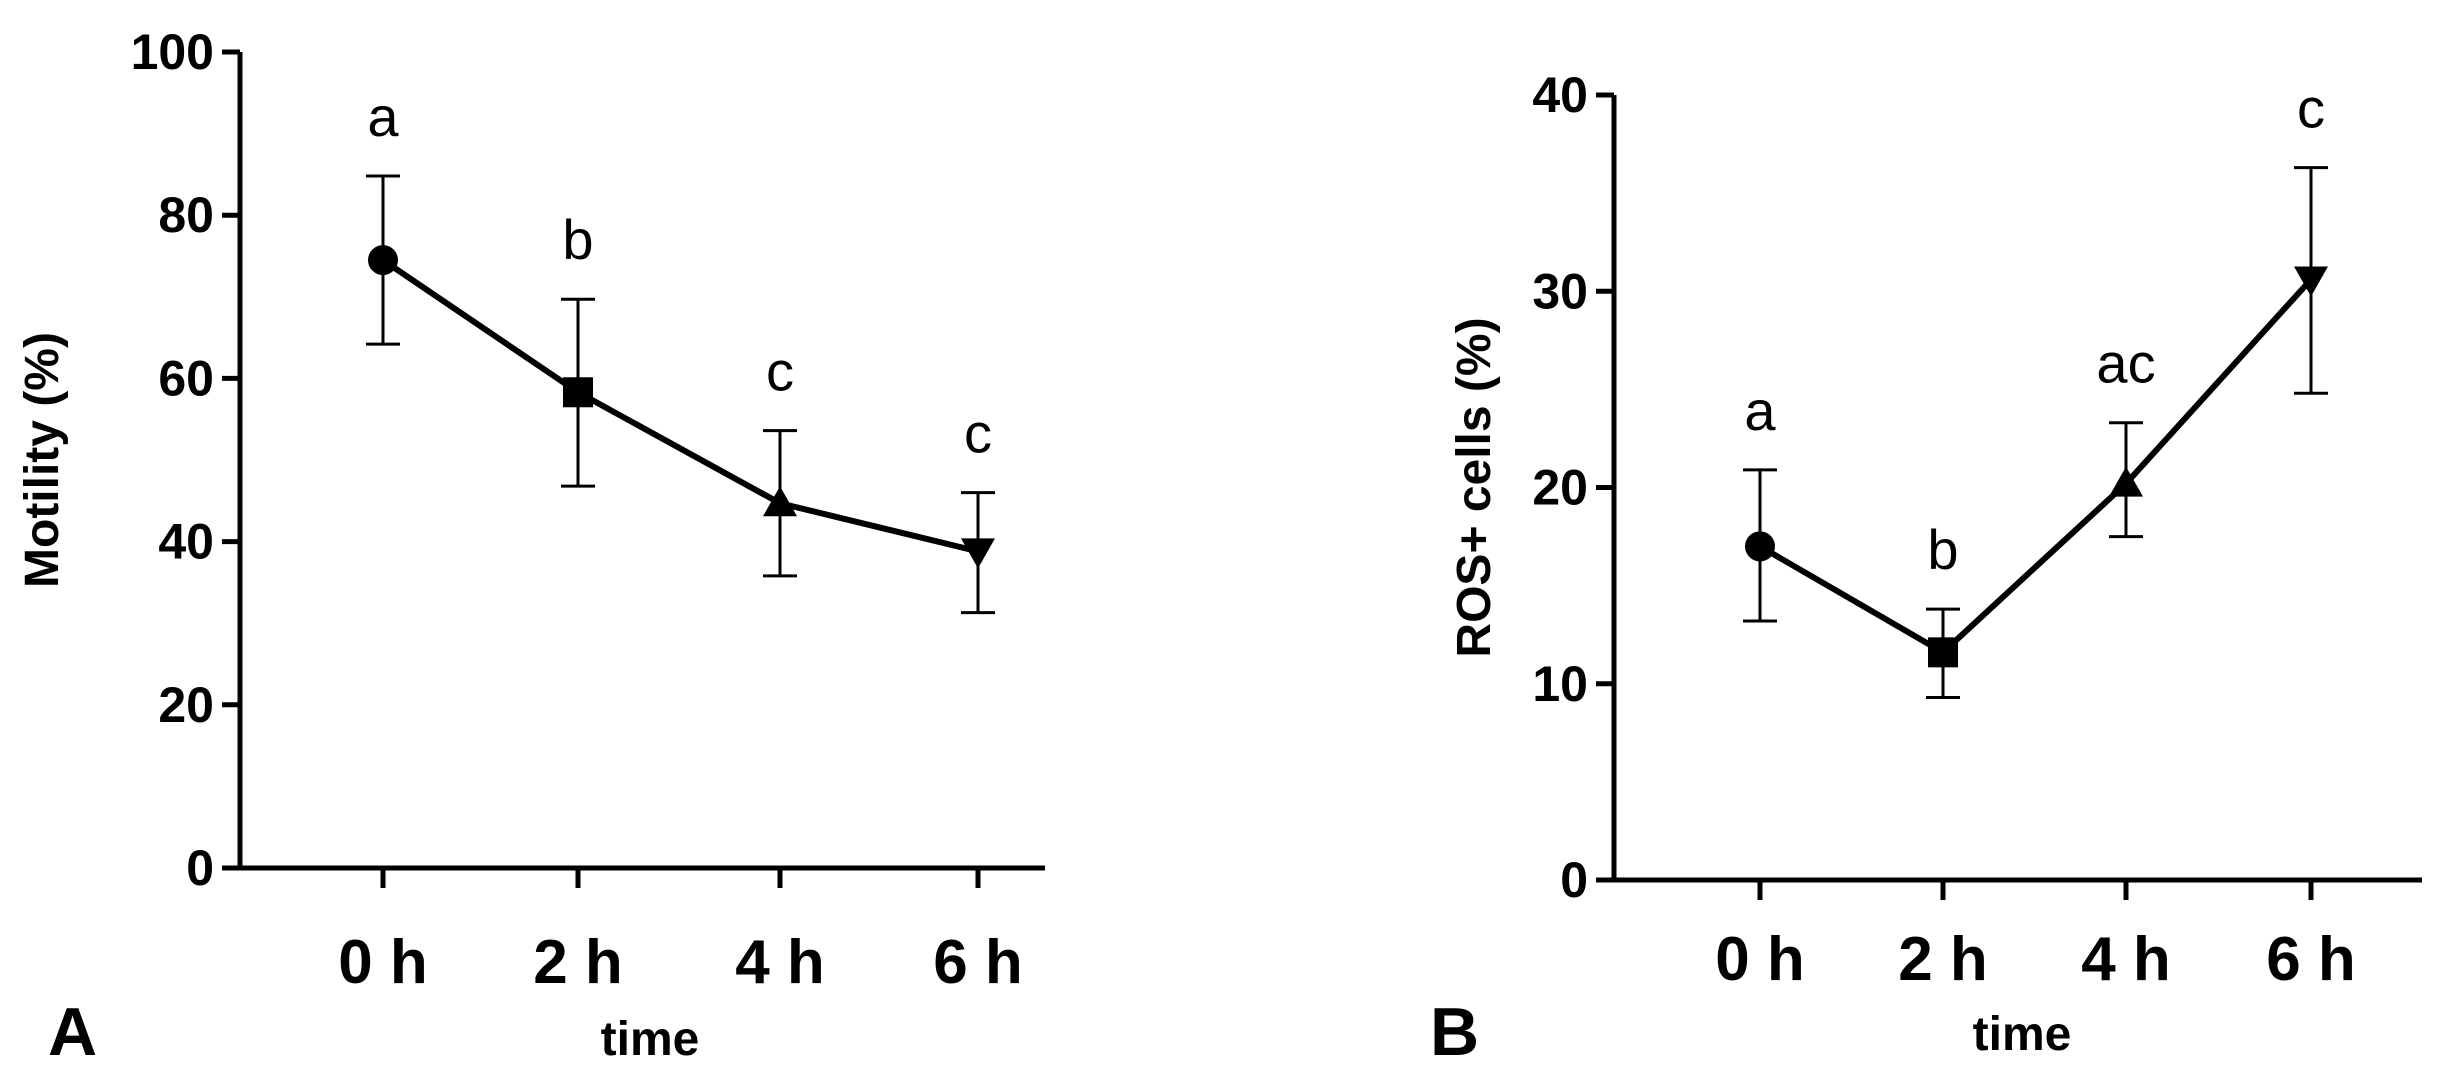 This screenshot has height=1086, width=2464. Describe the element at coordinates (2125, 363) in the screenshot. I see `significance-letter: ac` at that location.